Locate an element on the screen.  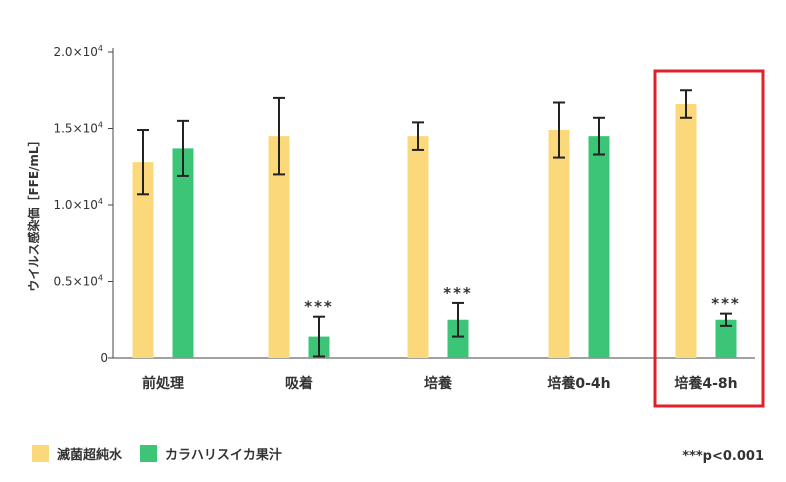
x-tick-label: 前処理 is located at coordinates (163, 383).